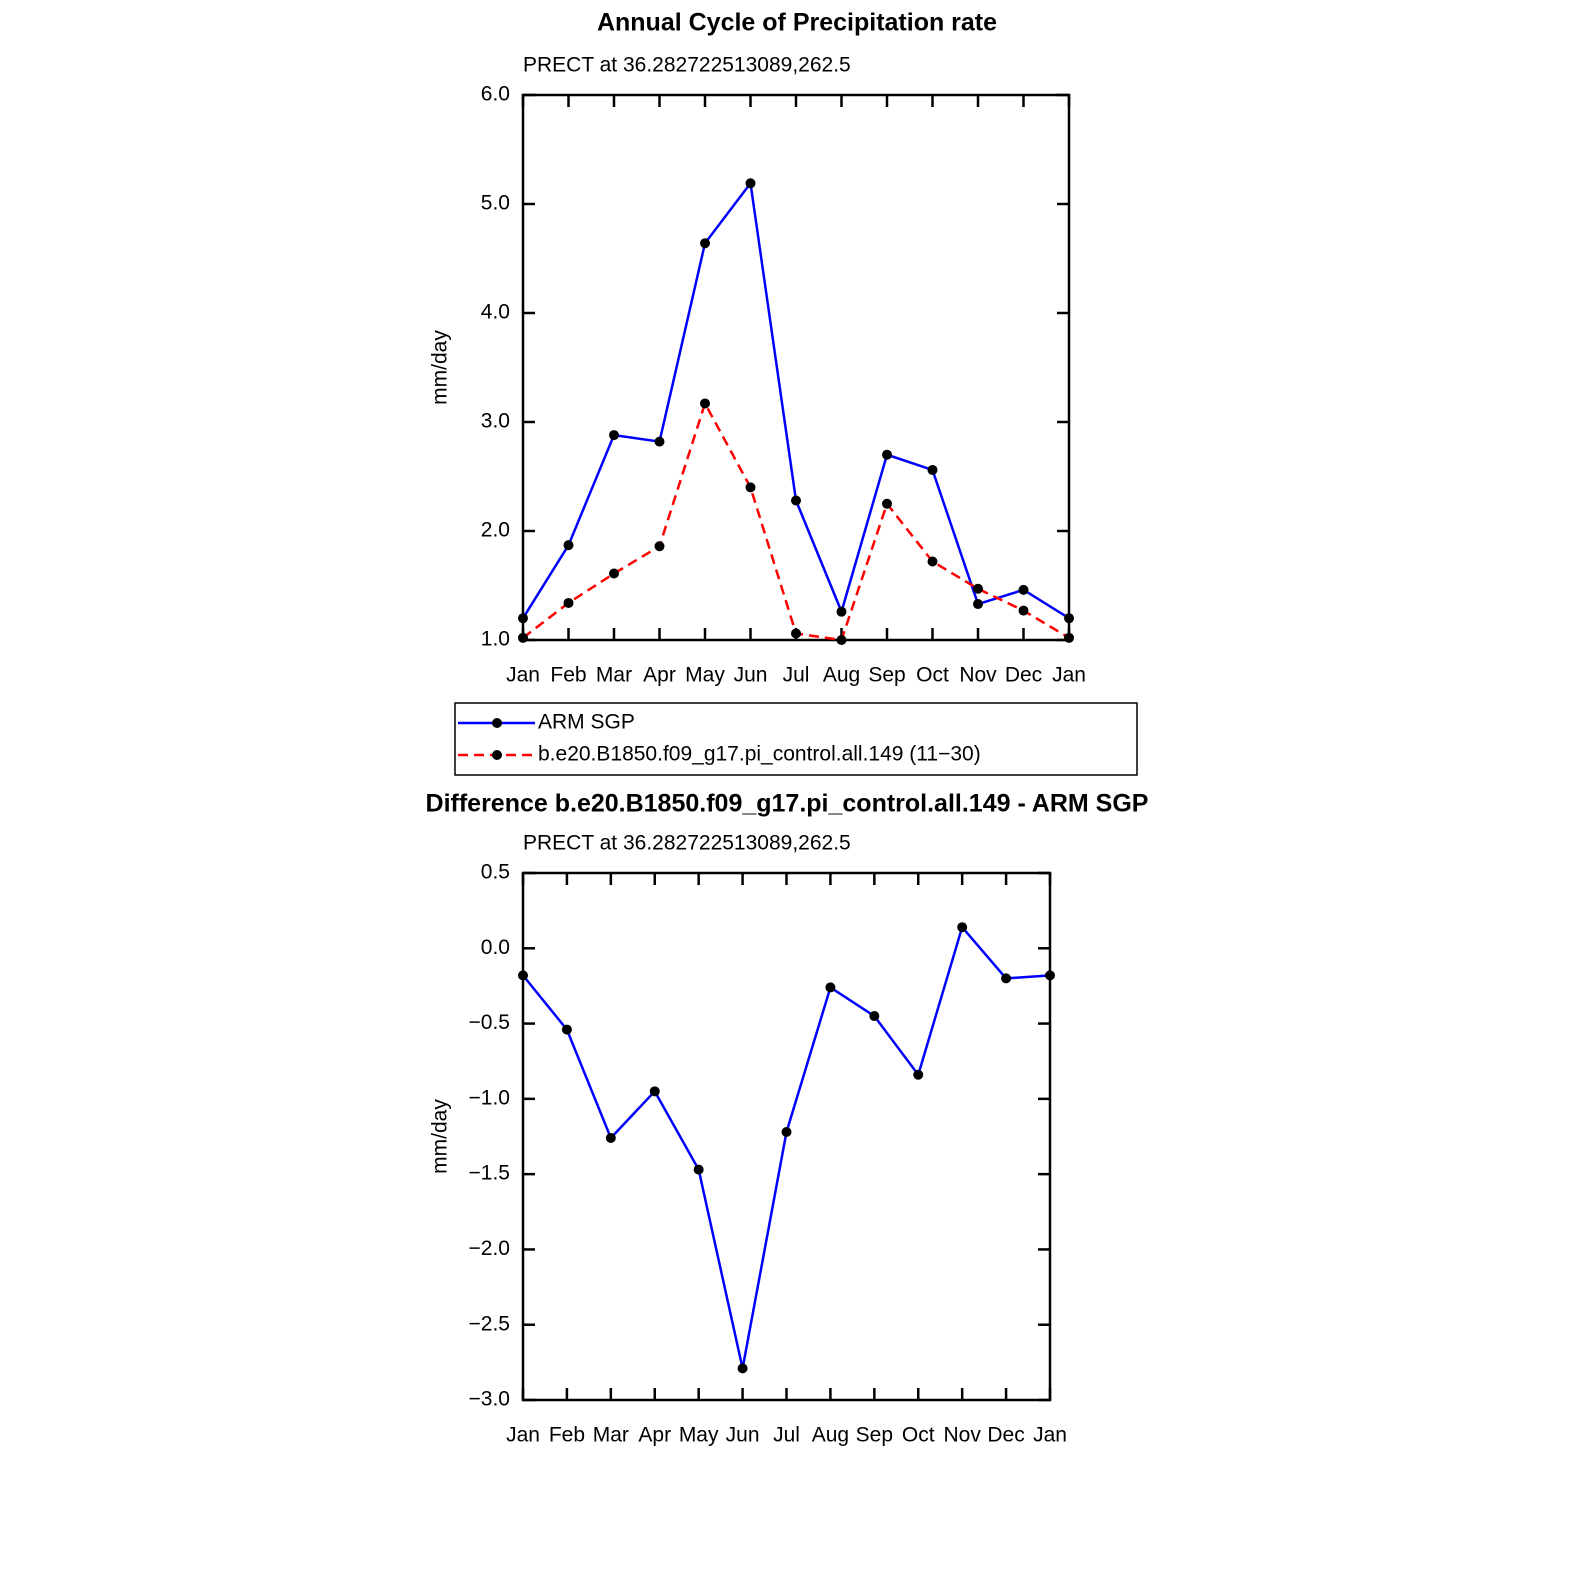  I want to click on y-tick-label: 2.0, so click(495, 530).